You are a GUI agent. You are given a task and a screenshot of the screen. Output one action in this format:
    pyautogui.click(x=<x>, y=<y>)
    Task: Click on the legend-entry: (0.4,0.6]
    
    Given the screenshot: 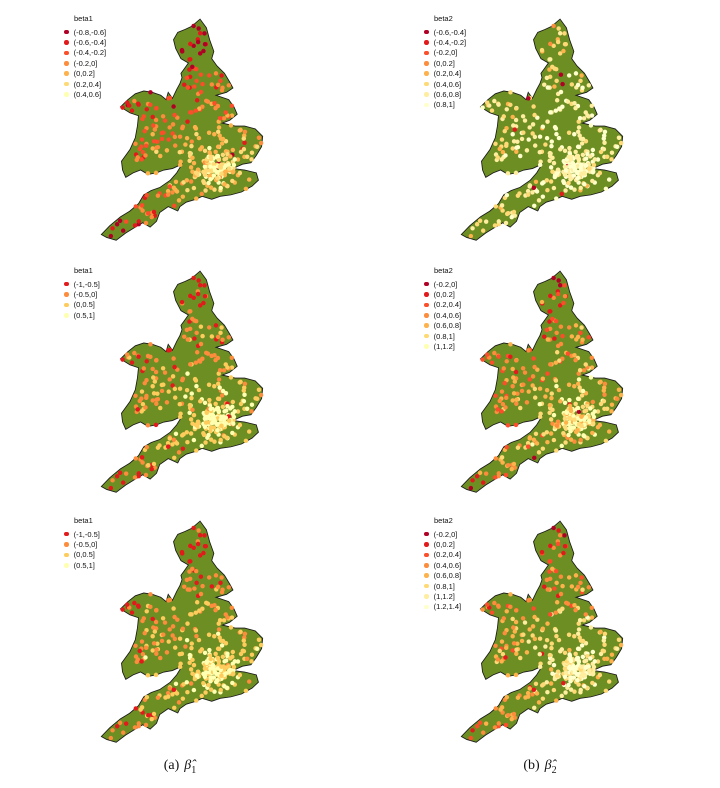 What is the action you would take?
    pyautogui.click(x=442, y=565)
    